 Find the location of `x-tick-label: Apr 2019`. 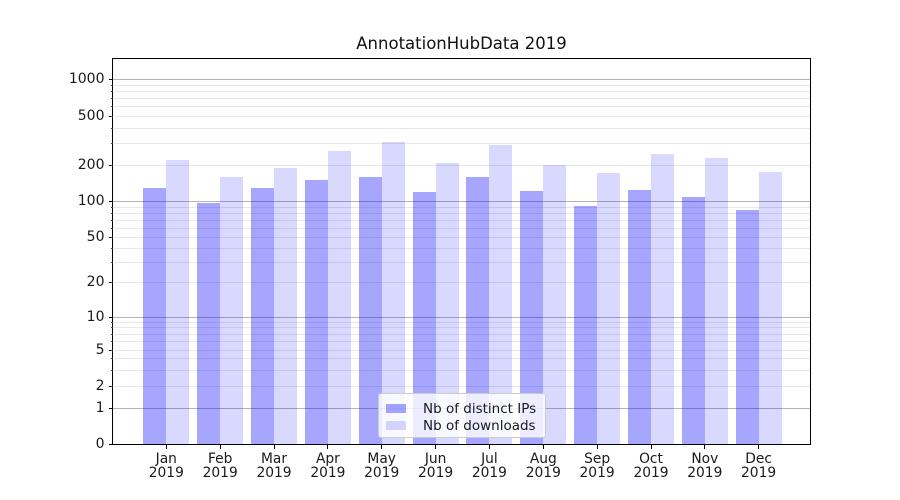

x-tick-label: Apr 2019 is located at coordinates (328, 466).